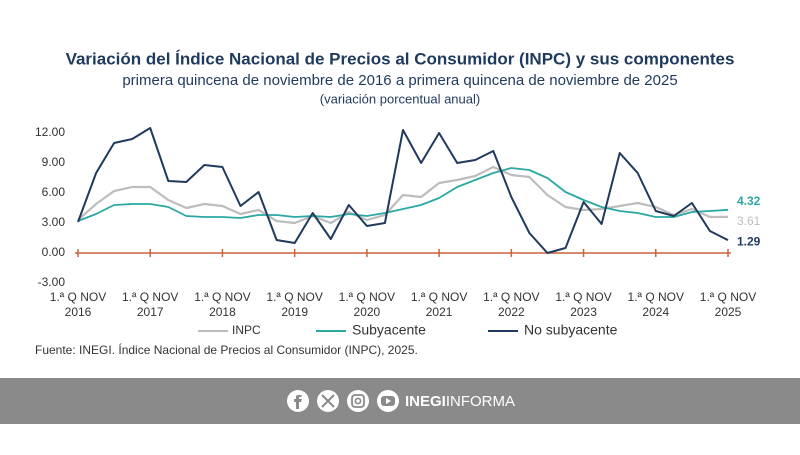 The width and height of the screenshot is (800, 455). I want to click on y-tick-label: 6.00, so click(54, 192).